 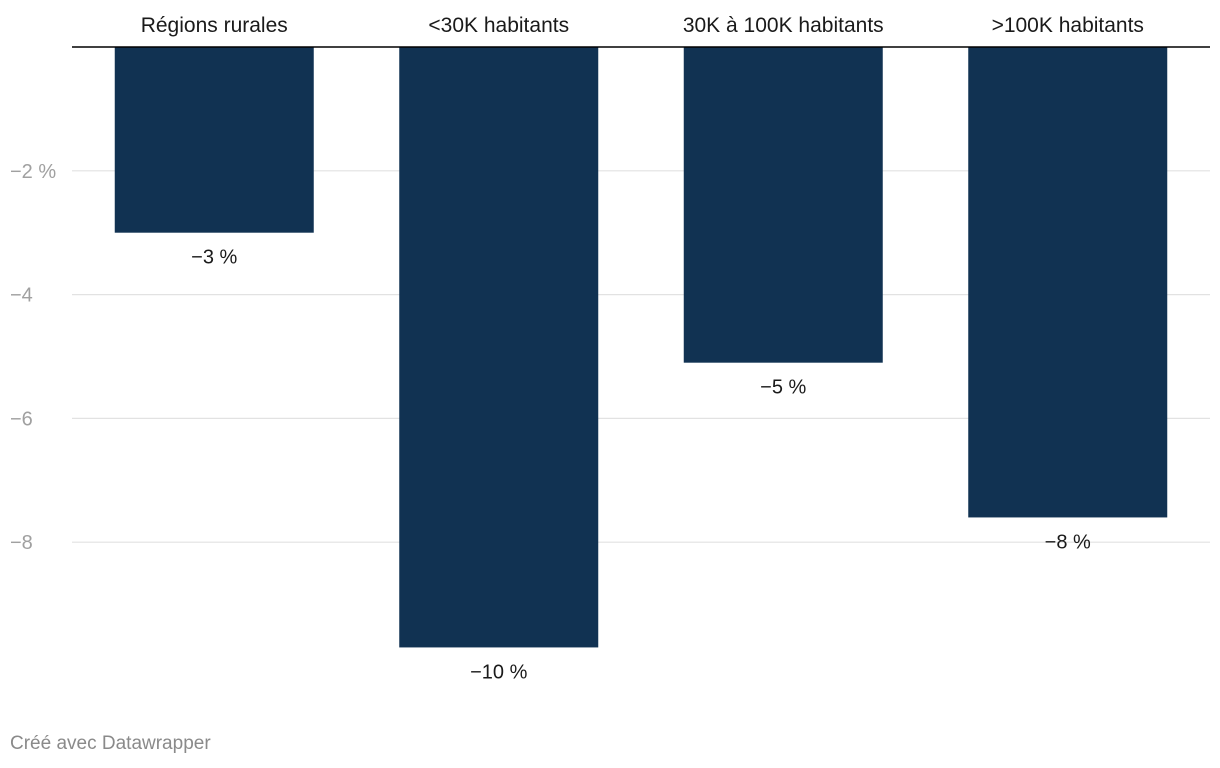 I want to click on y-tick-label: −4, so click(x=21, y=296).